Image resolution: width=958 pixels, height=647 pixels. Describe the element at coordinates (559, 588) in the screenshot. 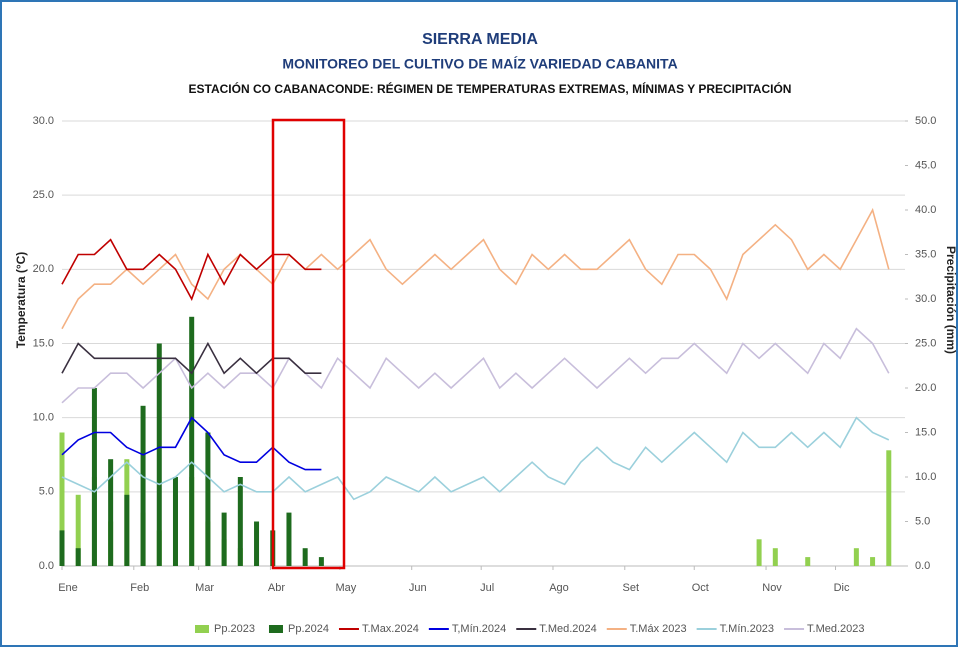

I see `x-tick-label: Ago` at that location.